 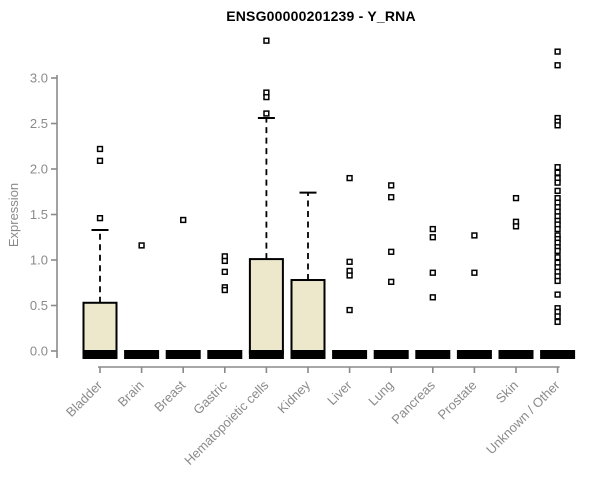 What do you see at coordinates (131, 394) in the screenshot?
I see `x-category-label: Brain` at bounding box center [131, 394].